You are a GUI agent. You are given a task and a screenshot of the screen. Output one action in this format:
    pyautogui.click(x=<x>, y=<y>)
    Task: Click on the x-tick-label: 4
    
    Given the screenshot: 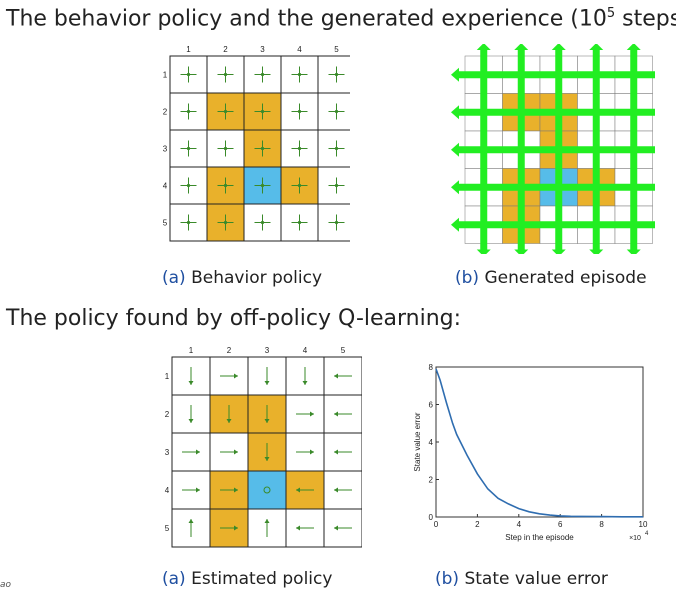 What is the action you would take?
    pyautogui.click(x=519, y=524)
    